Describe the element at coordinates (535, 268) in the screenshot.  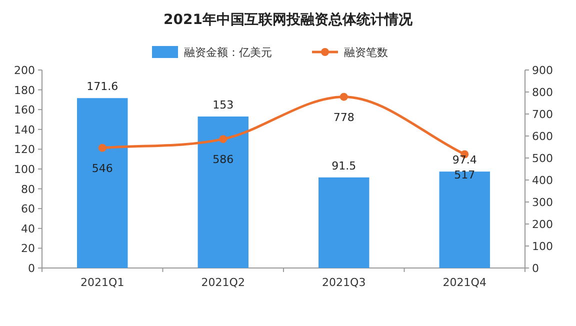
I see `y2-tick-label: 0` at that location.